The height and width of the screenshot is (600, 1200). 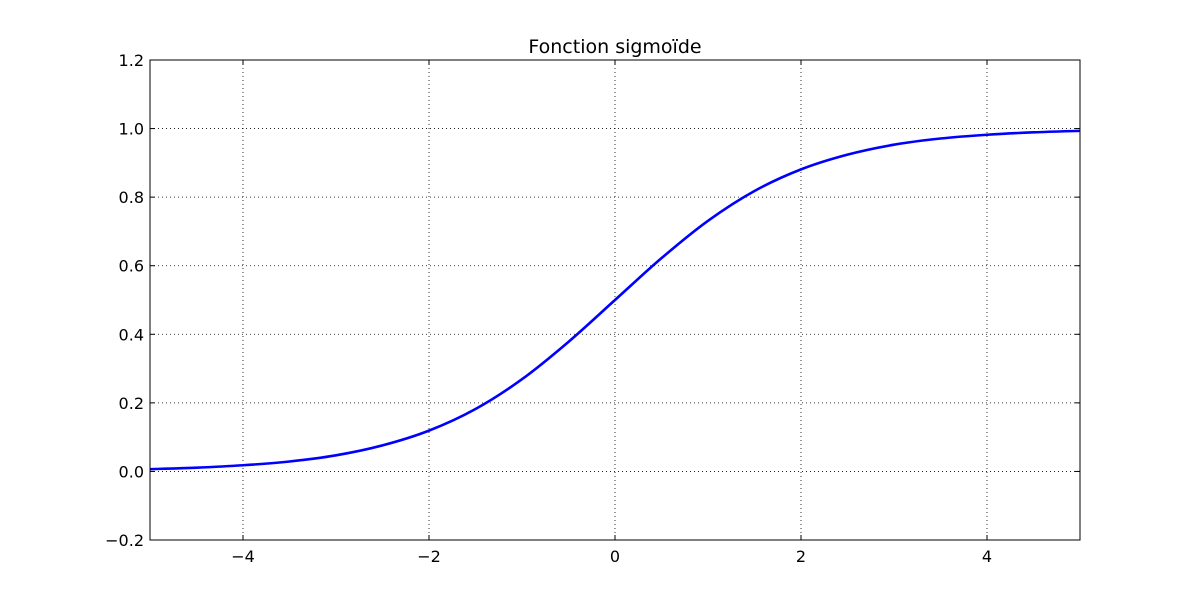 I want to click on y-tick-label: 0.2, so click(x=131, y=403).